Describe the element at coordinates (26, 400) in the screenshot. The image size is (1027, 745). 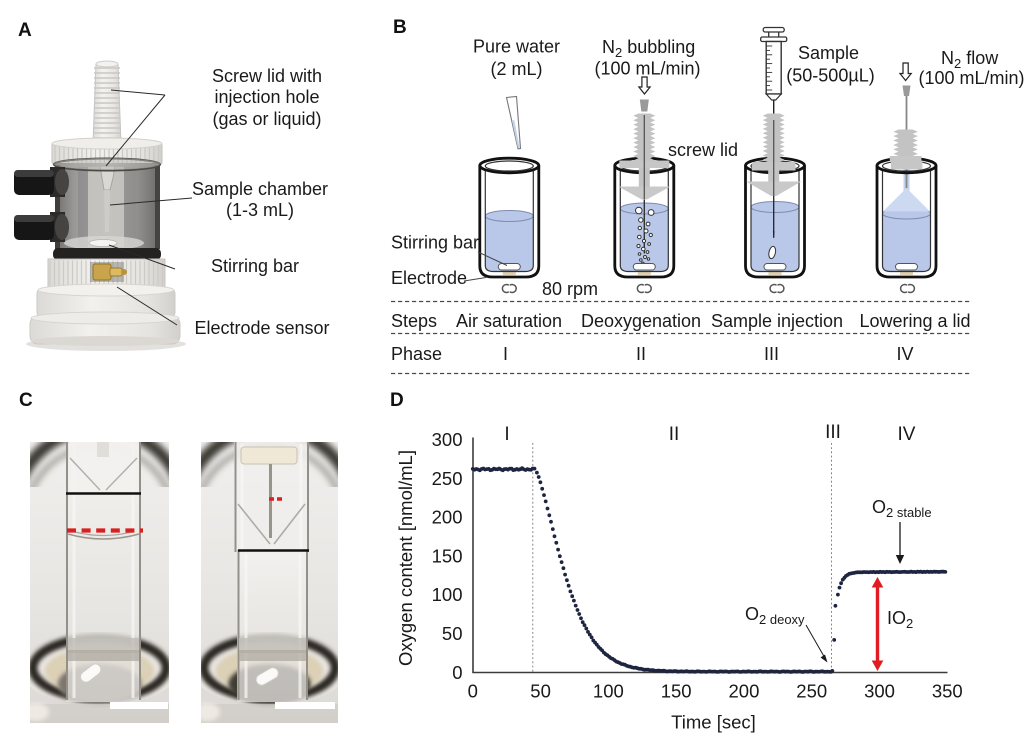
I see `svg-text: C` at that location.